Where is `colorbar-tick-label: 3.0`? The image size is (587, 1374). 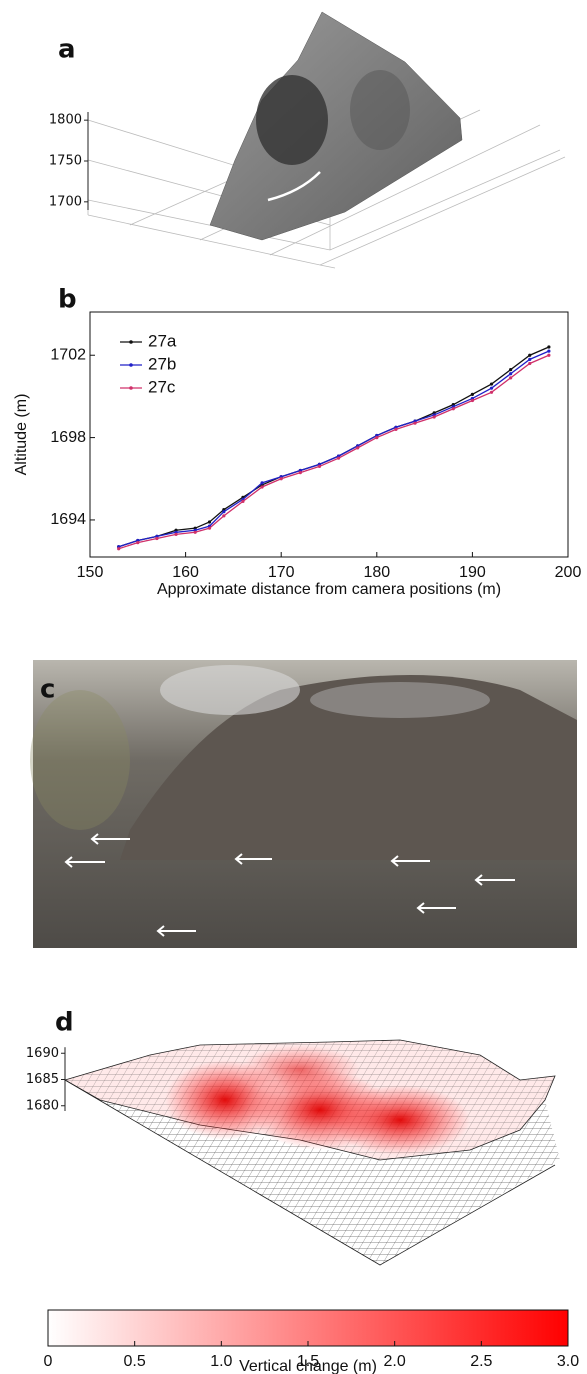 colorbar-tick-label: 3.0 is located at coordinates (568, 1361).